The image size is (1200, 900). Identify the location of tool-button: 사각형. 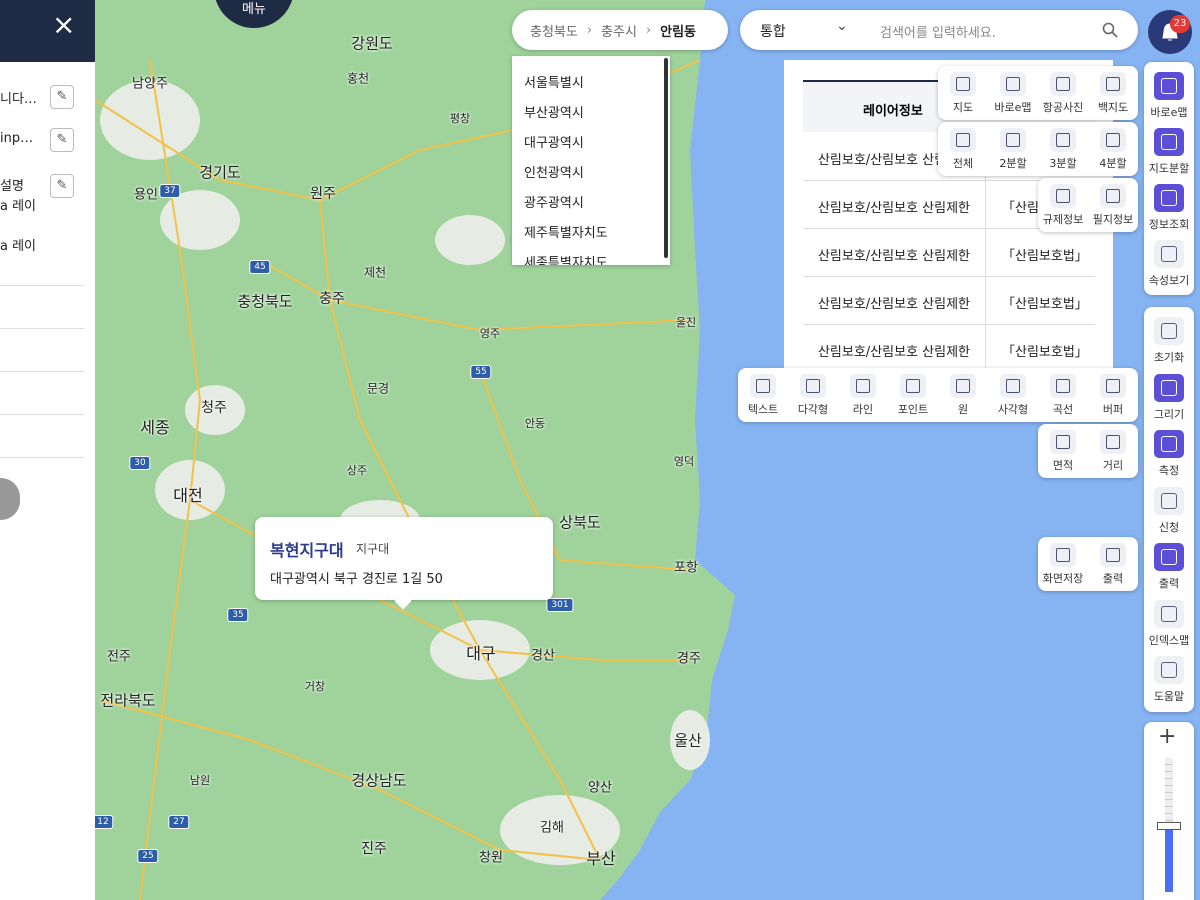
(1013, 395).